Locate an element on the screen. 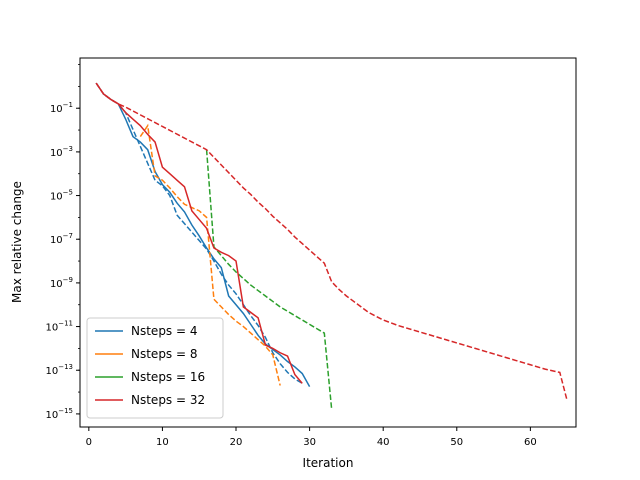 This screenshot has width=640, height=480. y-tick-exponent: −9 is located at coordinates (68, 280).